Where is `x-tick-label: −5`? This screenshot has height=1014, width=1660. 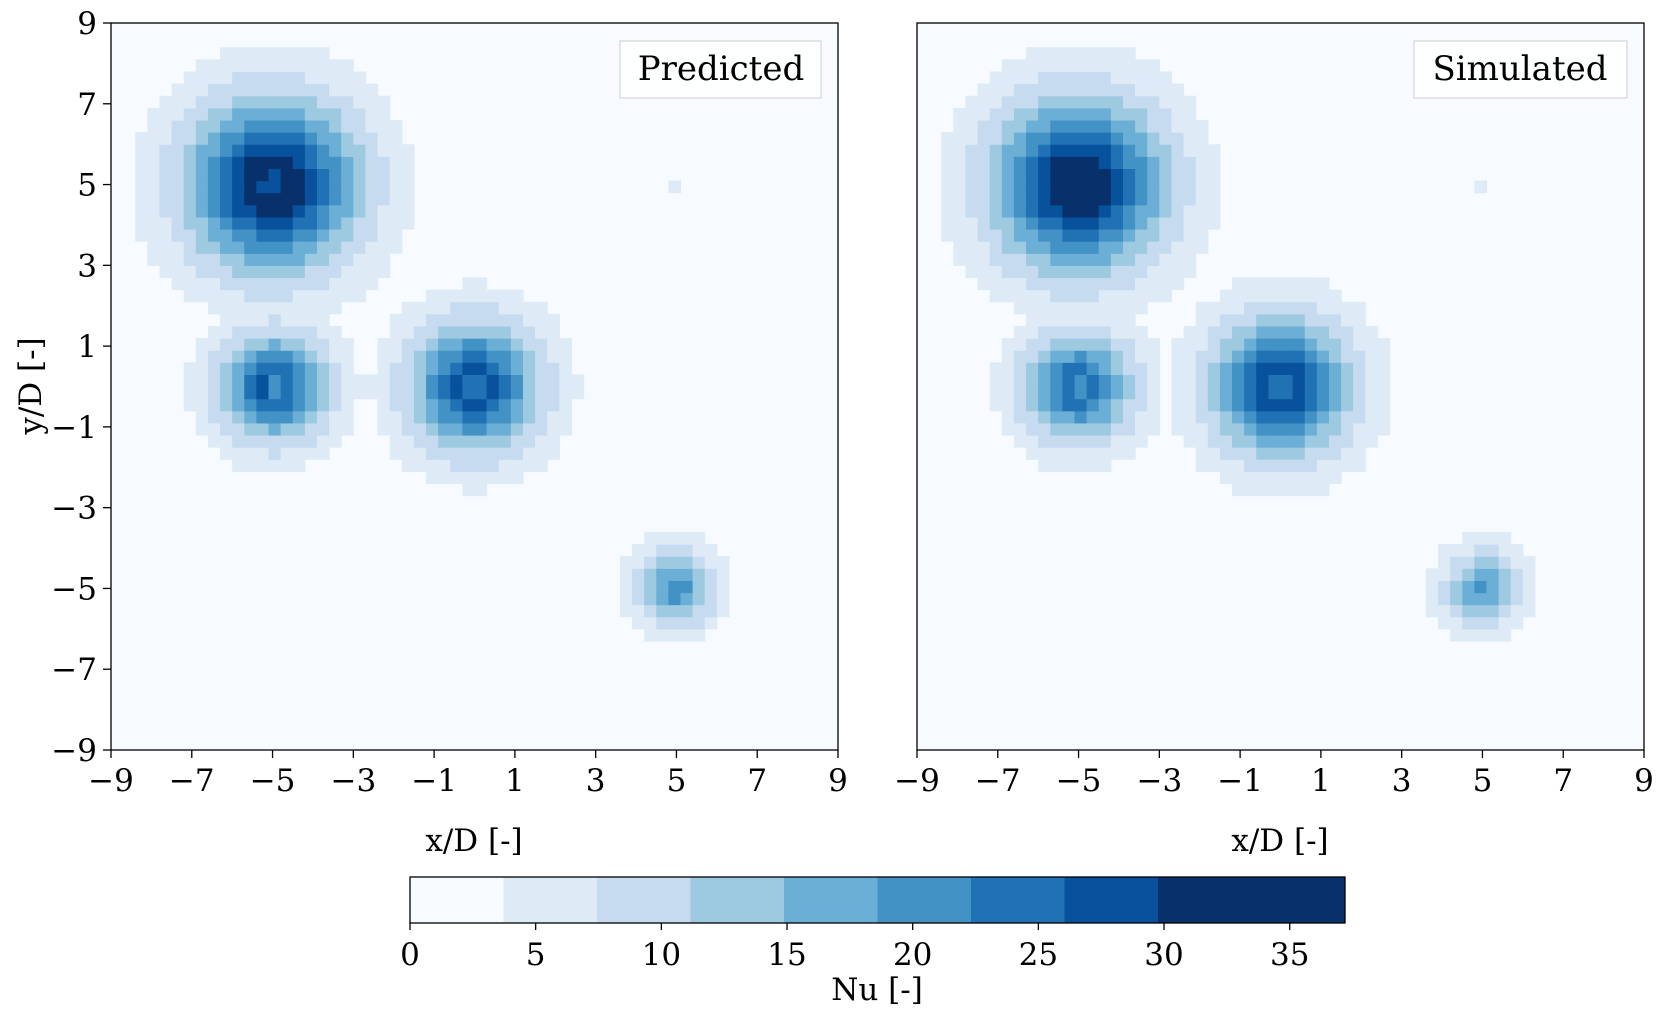 x-tick-label: −5 is located at coordinates (273, 781).